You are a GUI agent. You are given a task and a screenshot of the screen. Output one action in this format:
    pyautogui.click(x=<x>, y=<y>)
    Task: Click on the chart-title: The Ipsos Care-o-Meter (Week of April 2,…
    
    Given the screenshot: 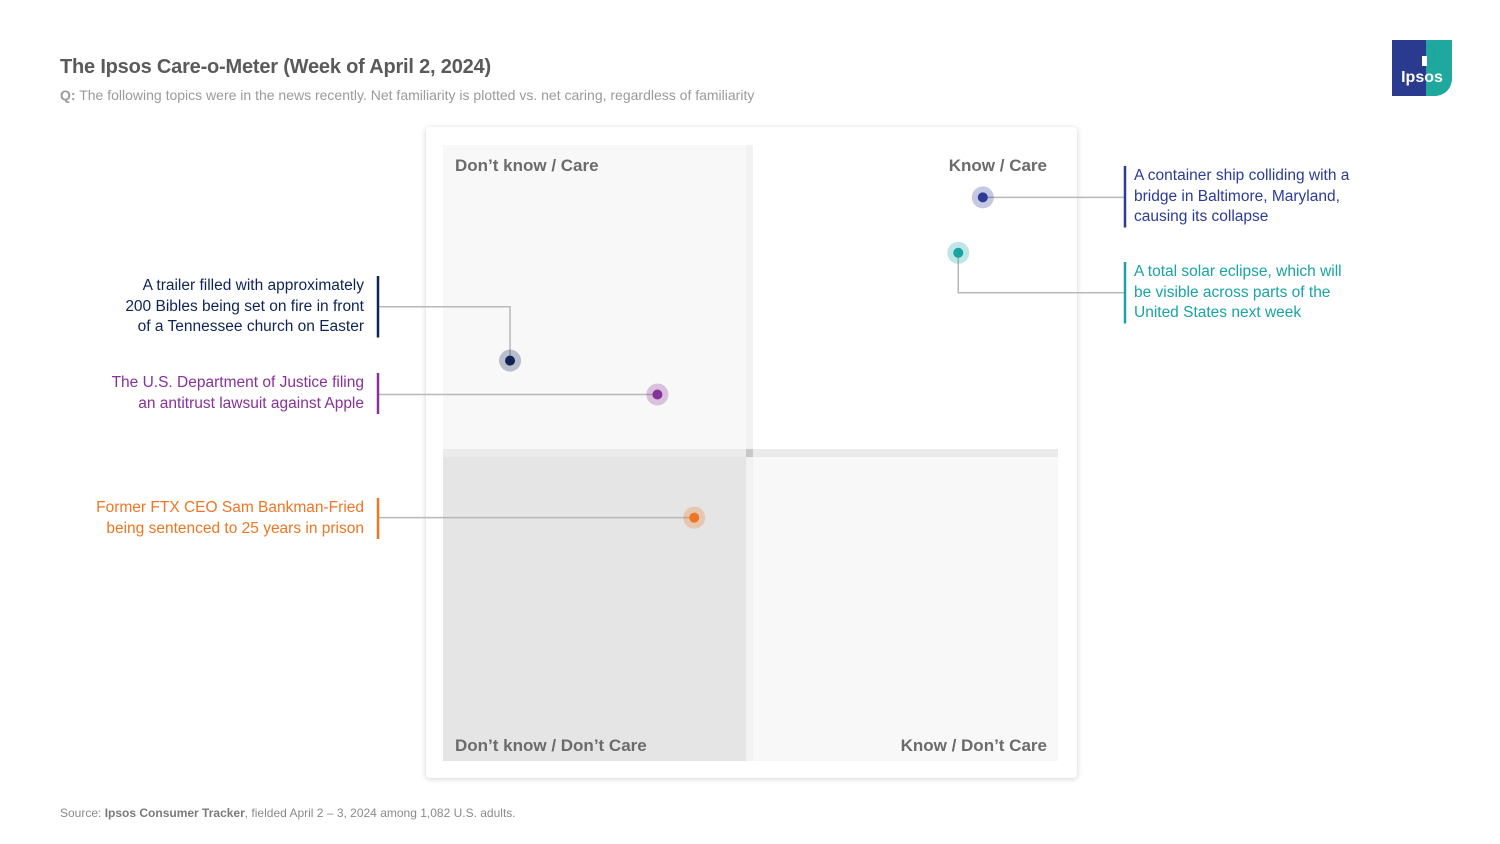 What is the action you would take?
    pyautogui.click(x=275, y=67)
    